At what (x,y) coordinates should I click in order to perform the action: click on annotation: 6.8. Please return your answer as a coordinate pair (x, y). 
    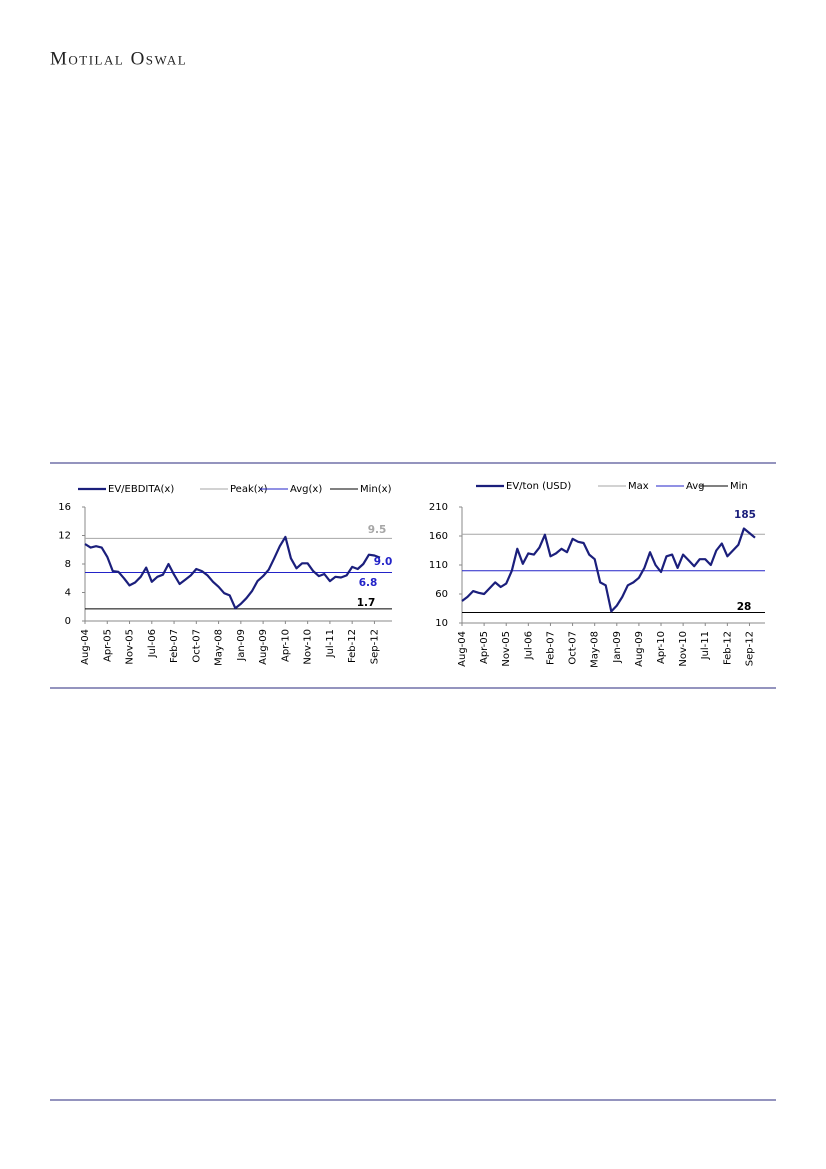
    Looking at the image, I should click on (368, 583).